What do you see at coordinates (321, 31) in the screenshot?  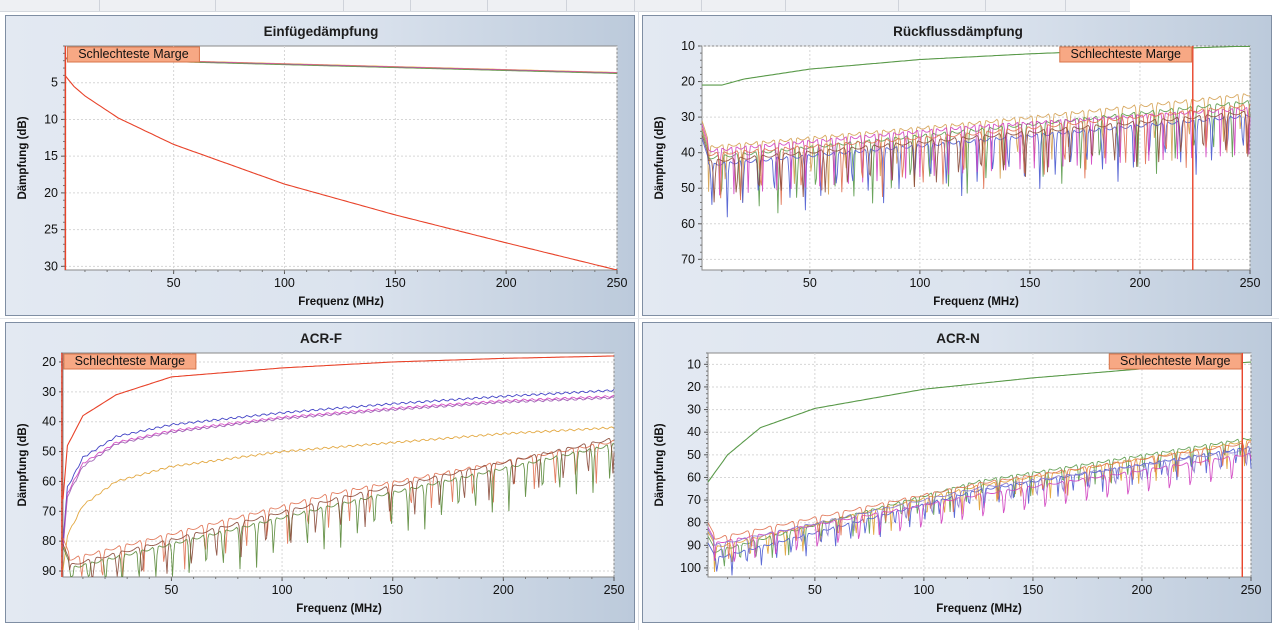 I see `chart-title: Einfügedämpfung` at bounding box center [321, 31].